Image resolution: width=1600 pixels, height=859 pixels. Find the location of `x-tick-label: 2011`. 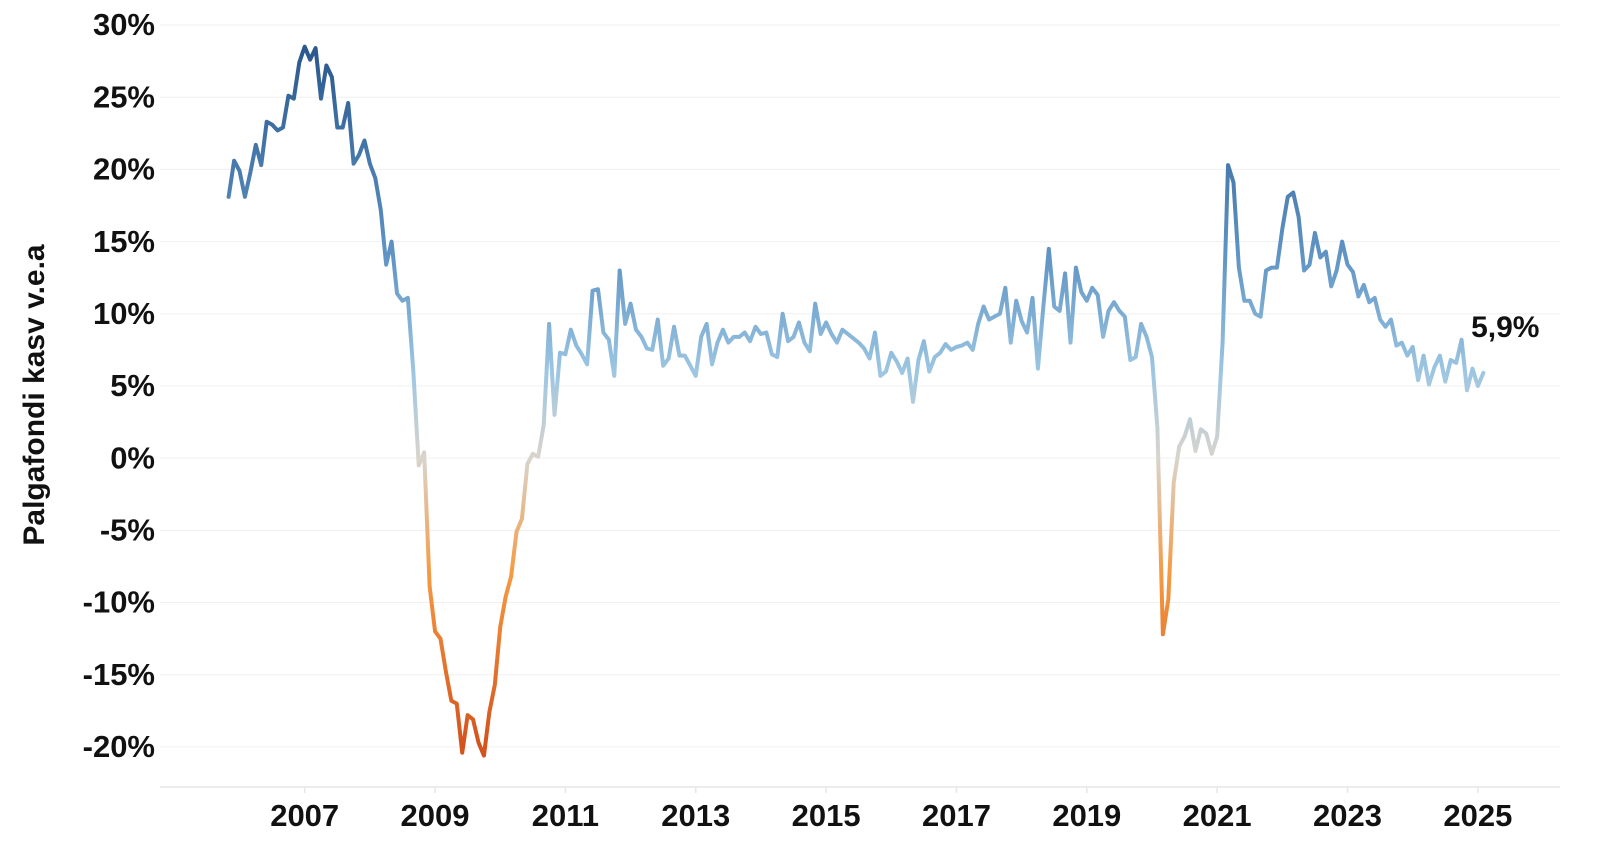

x-tick-label: 2011 is located at coordinates (565, 815).